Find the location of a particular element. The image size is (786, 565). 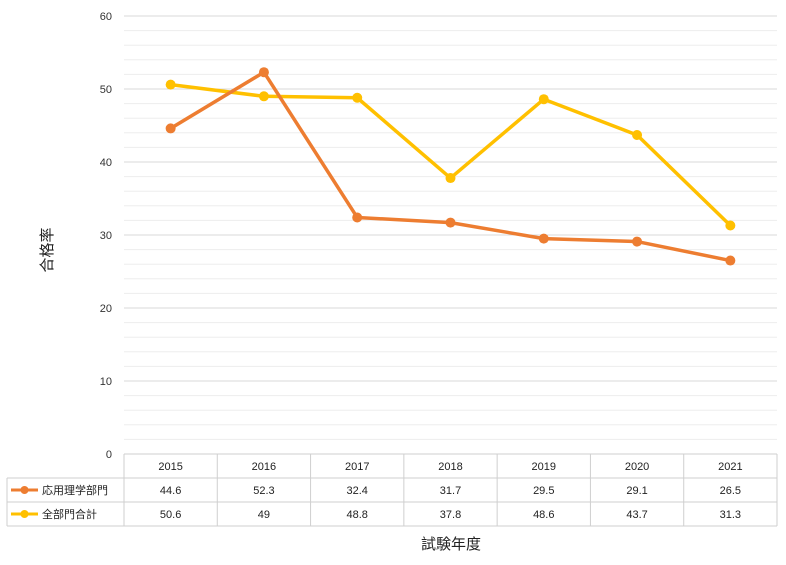

y-tick-label: 10 is located at coordinates (106, 382).